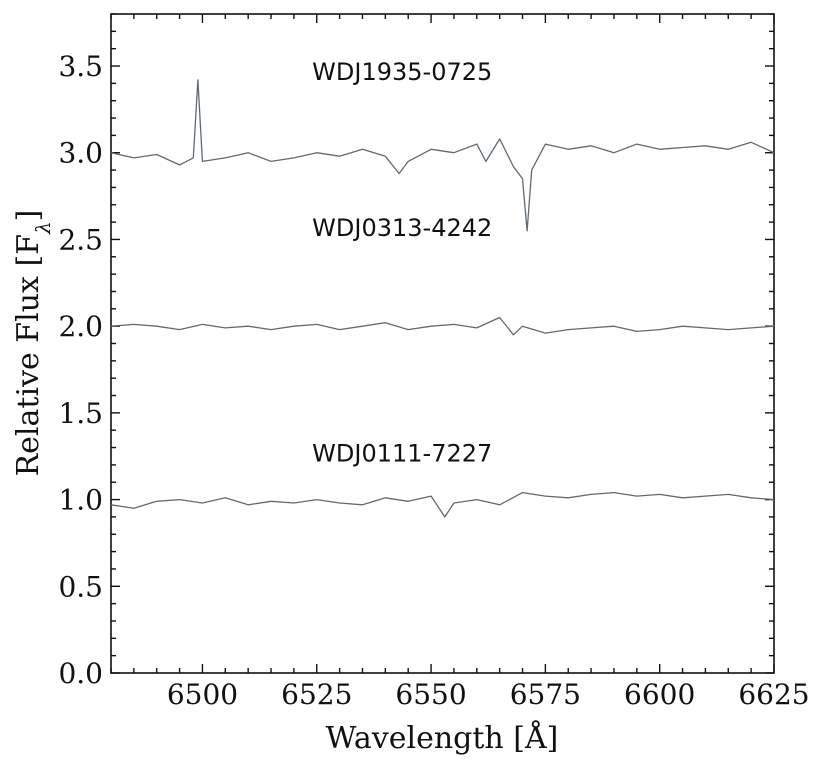  Describe the element at coordinates (402, 72) in the screenshot. I see `series-label: WDJ1935-0725` at that location.